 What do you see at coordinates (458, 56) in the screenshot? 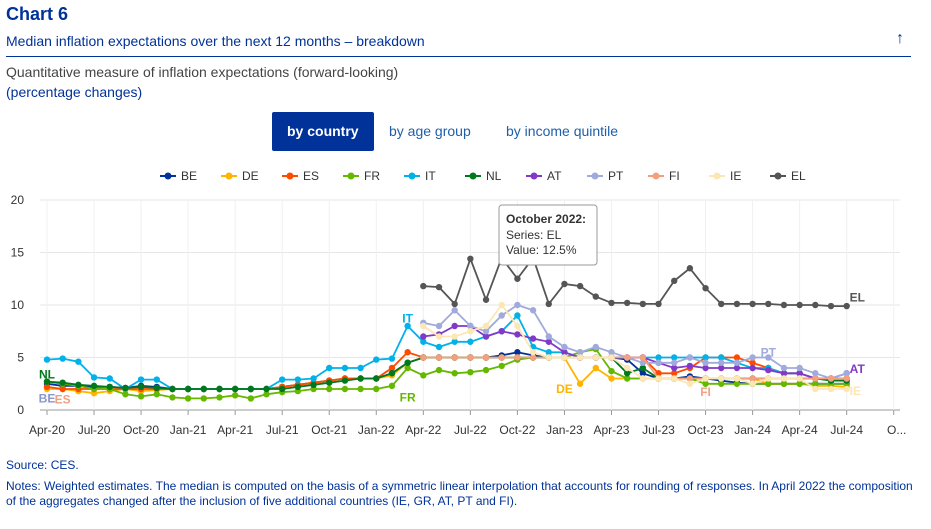
I see `header-divider` at bounding box center [458, 56].